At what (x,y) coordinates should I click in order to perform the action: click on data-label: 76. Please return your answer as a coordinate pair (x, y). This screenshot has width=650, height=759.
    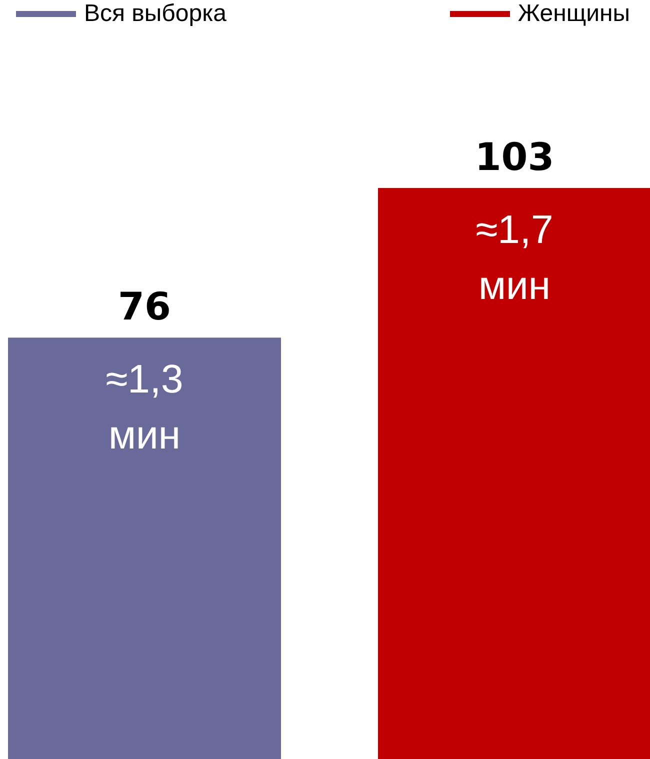
    Looking at the image, I should click on (144, 306).